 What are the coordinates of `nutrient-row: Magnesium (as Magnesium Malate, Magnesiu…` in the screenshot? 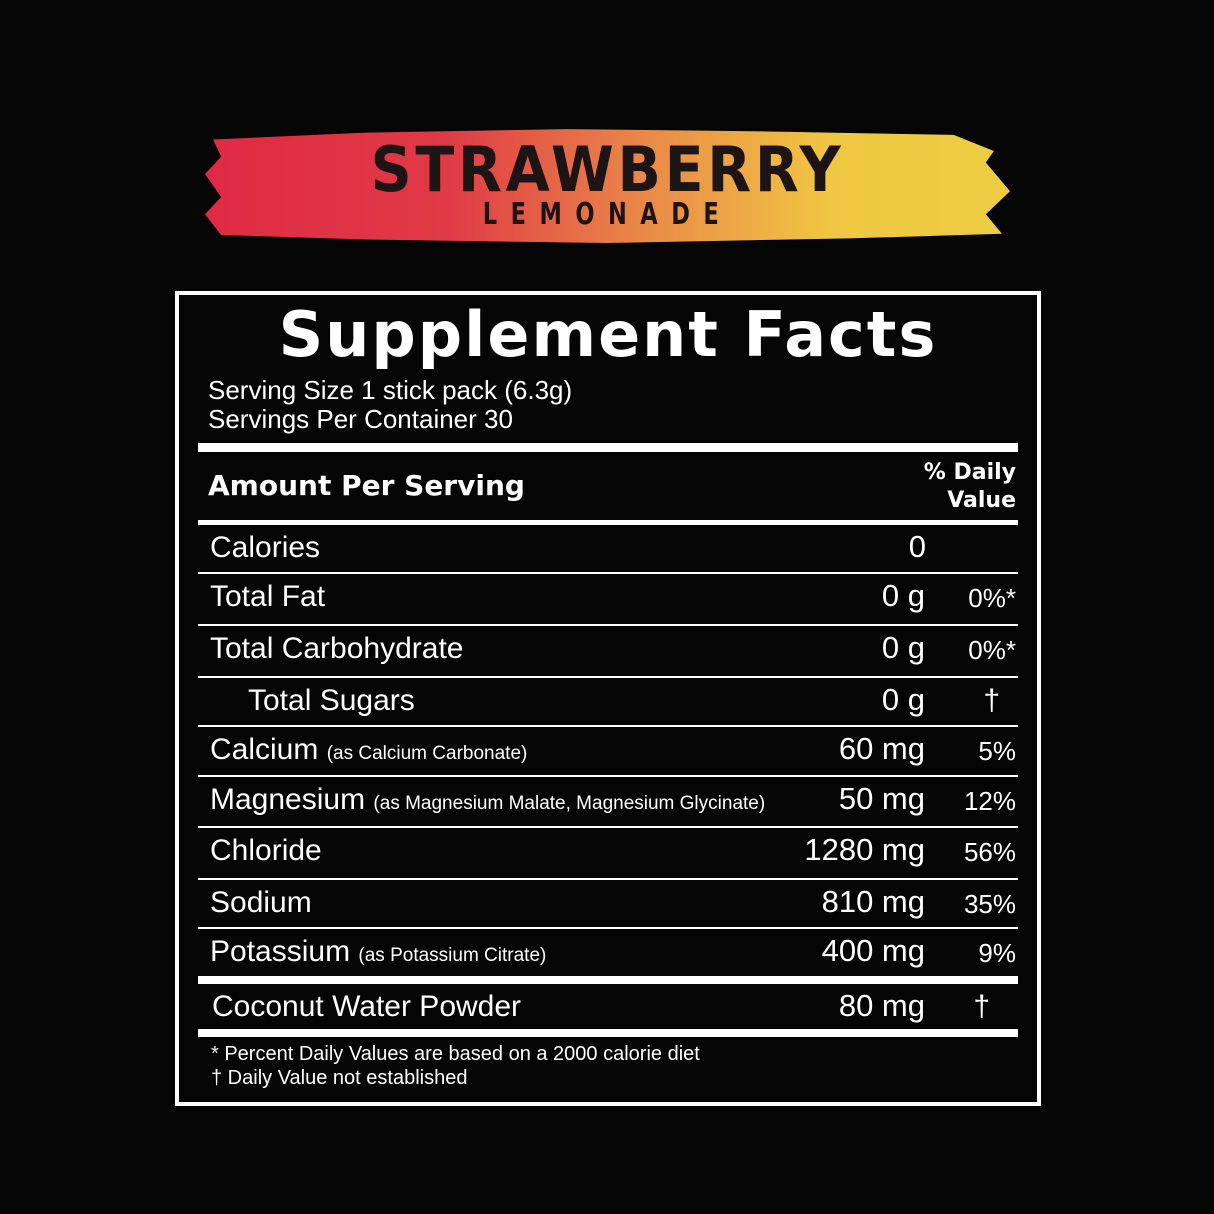 It's located at (608, 801).